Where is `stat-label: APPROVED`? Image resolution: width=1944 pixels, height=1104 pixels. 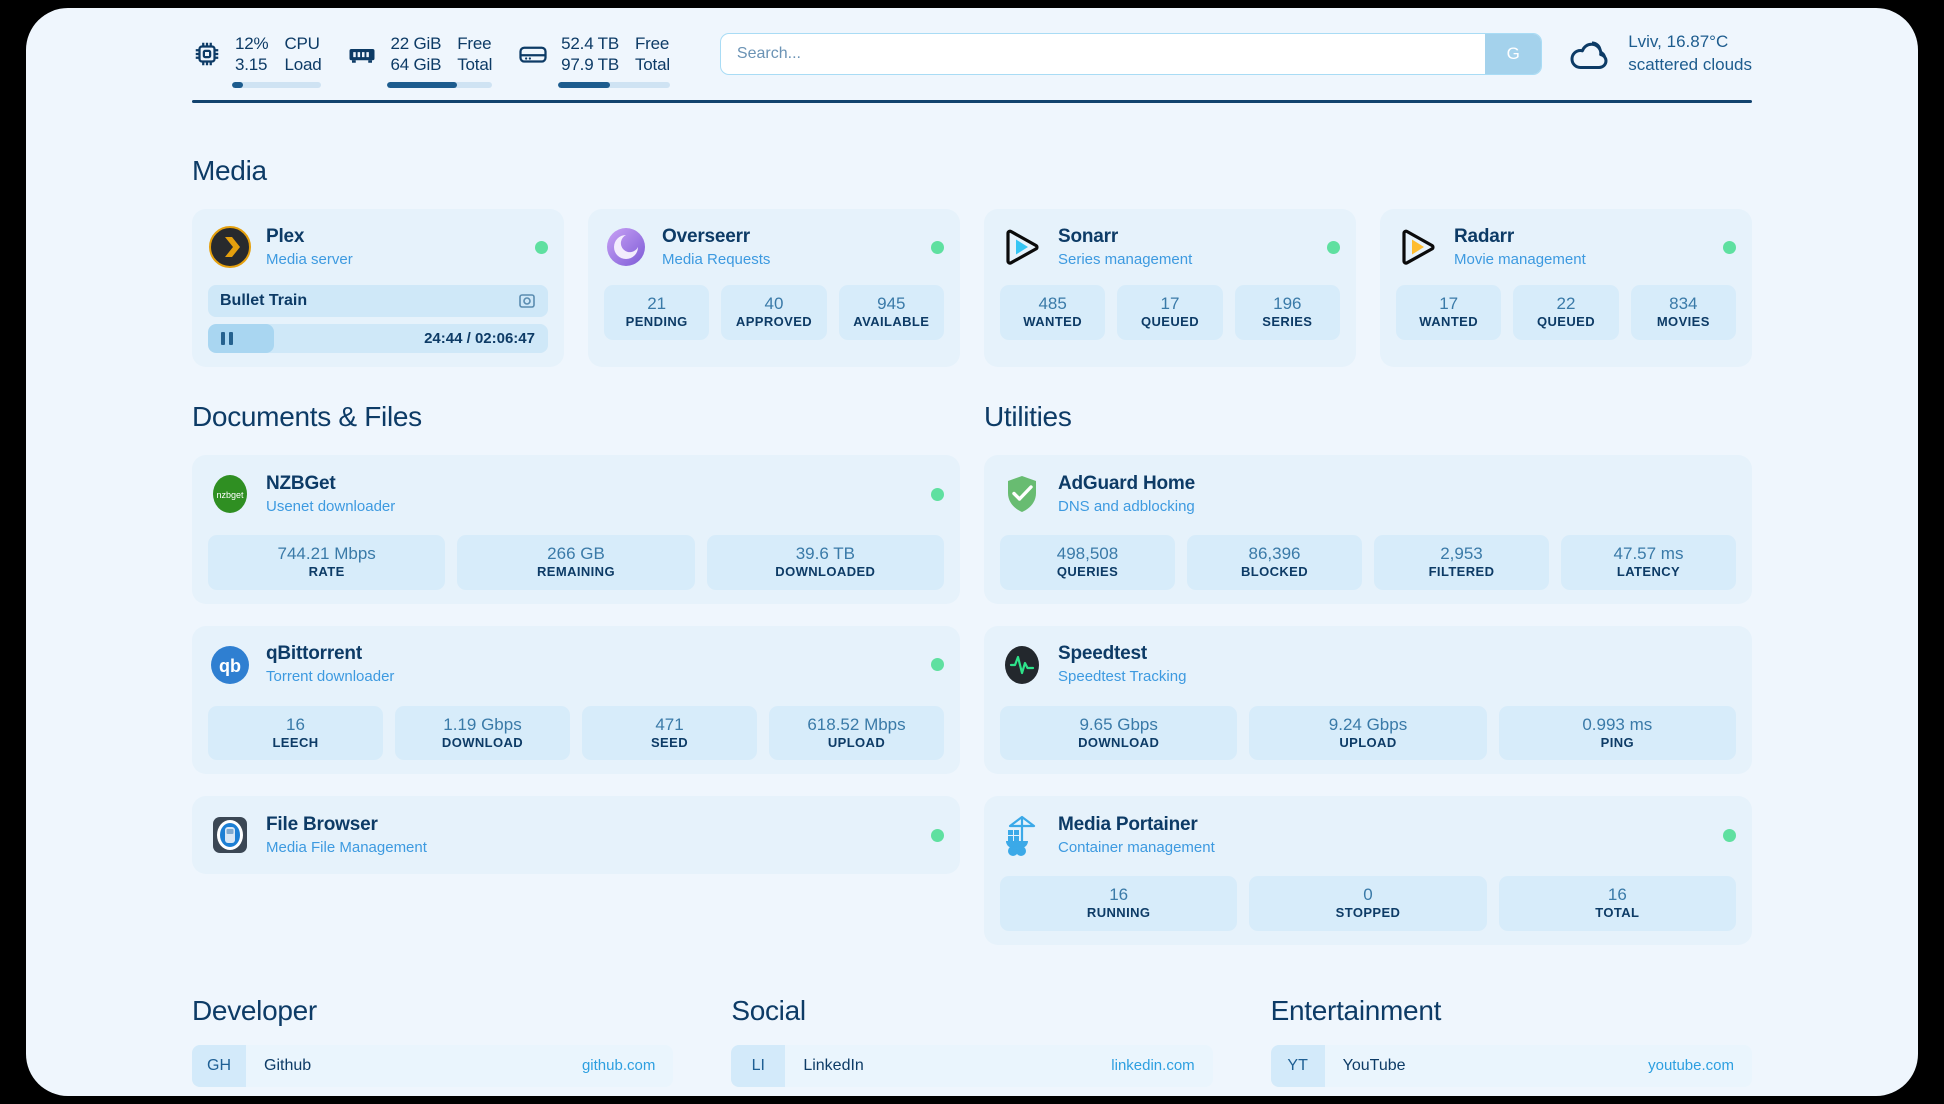 stat-label: APPROVED is located at coordinates (774, 322).